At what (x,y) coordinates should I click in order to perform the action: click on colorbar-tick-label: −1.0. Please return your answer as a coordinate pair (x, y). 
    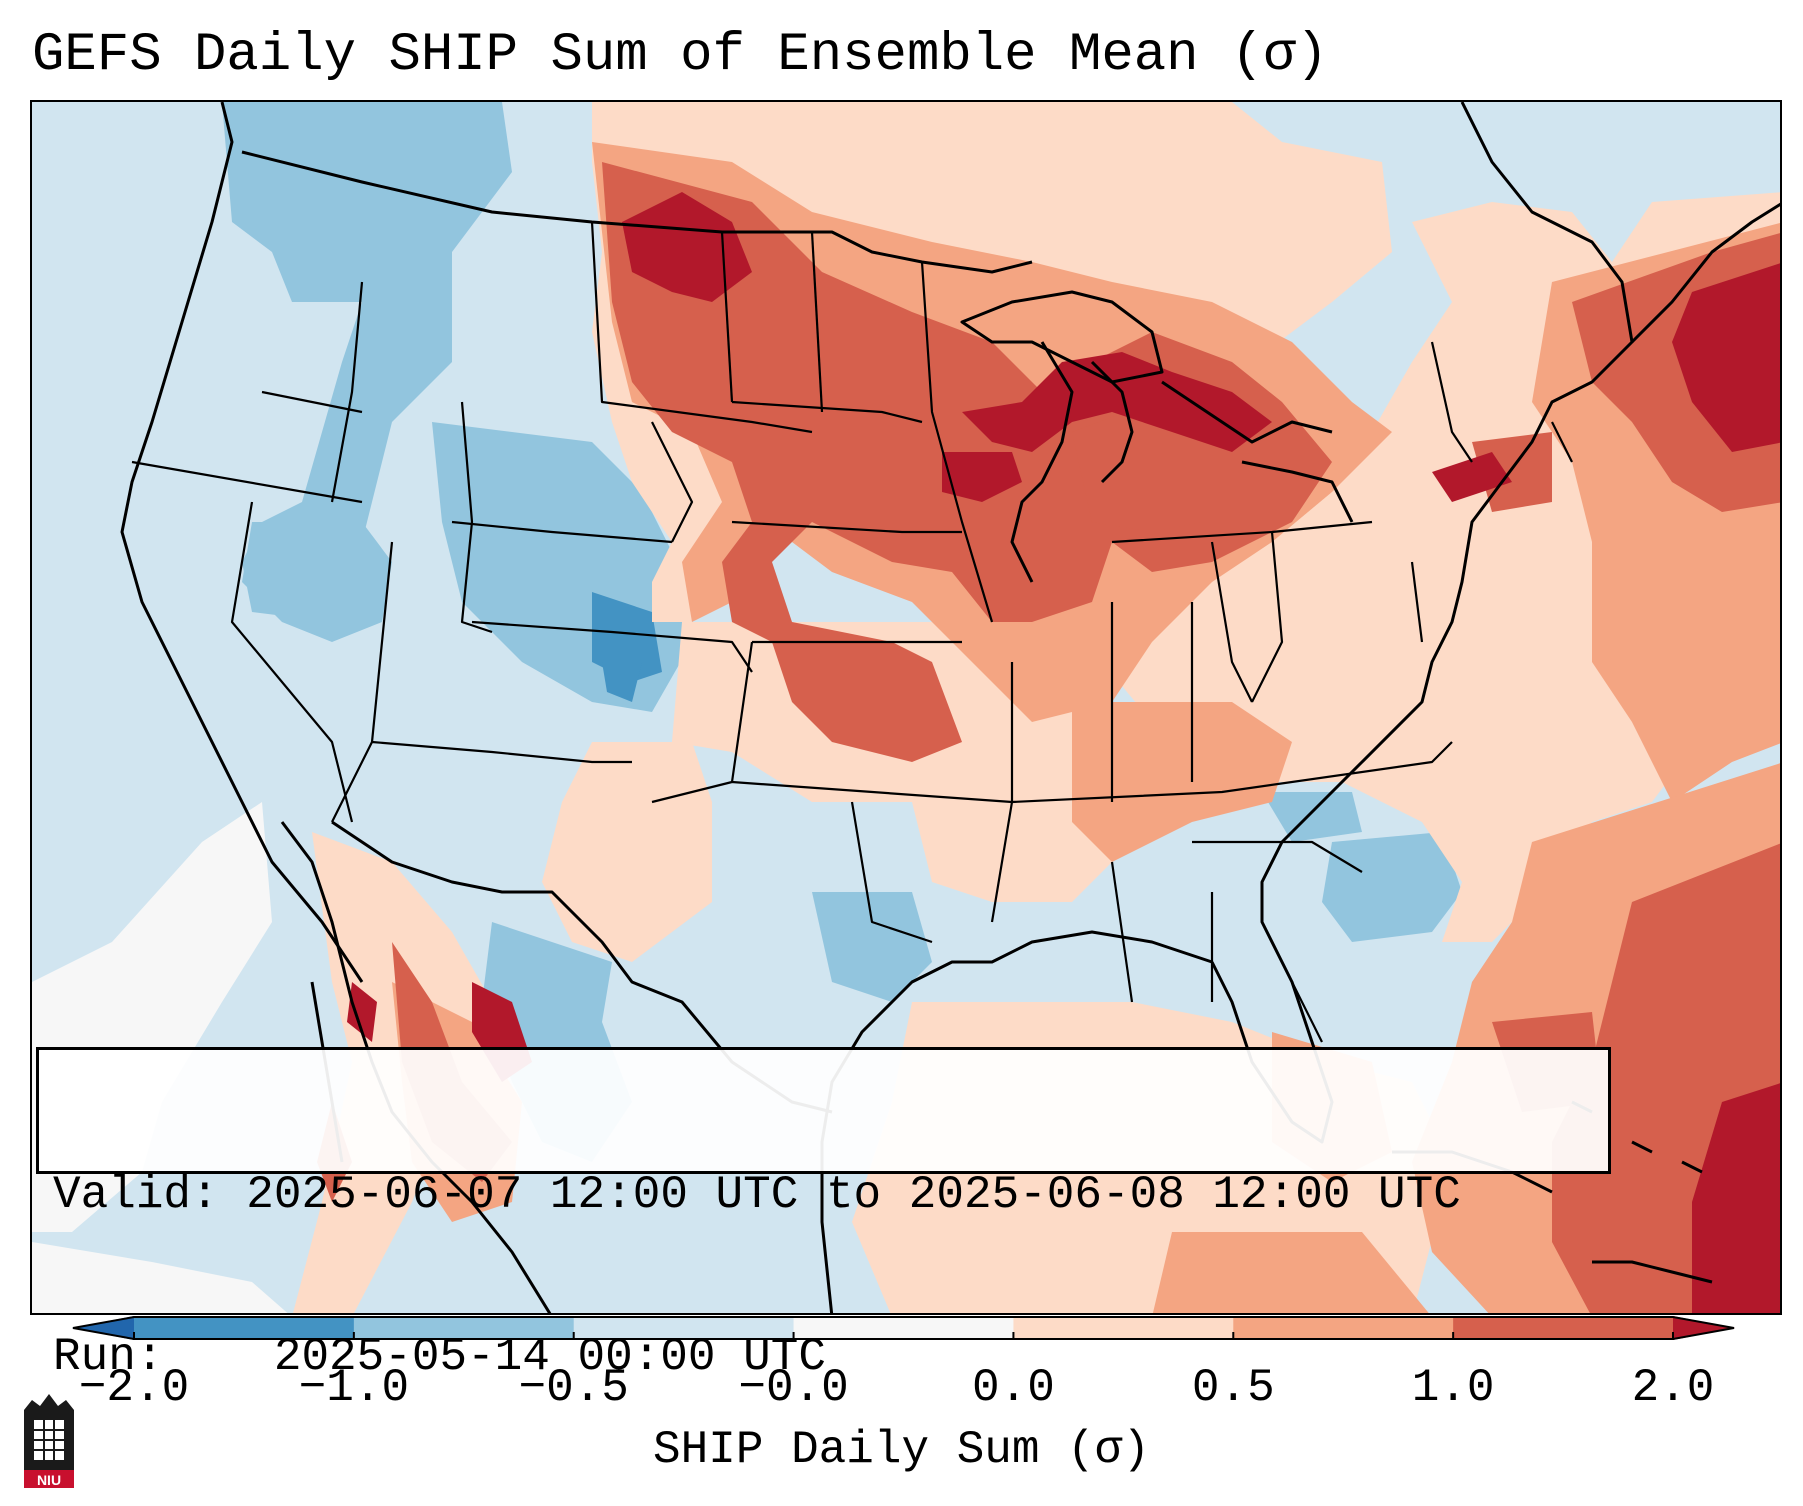
    Looking at the image, I should click on (354, 1388).